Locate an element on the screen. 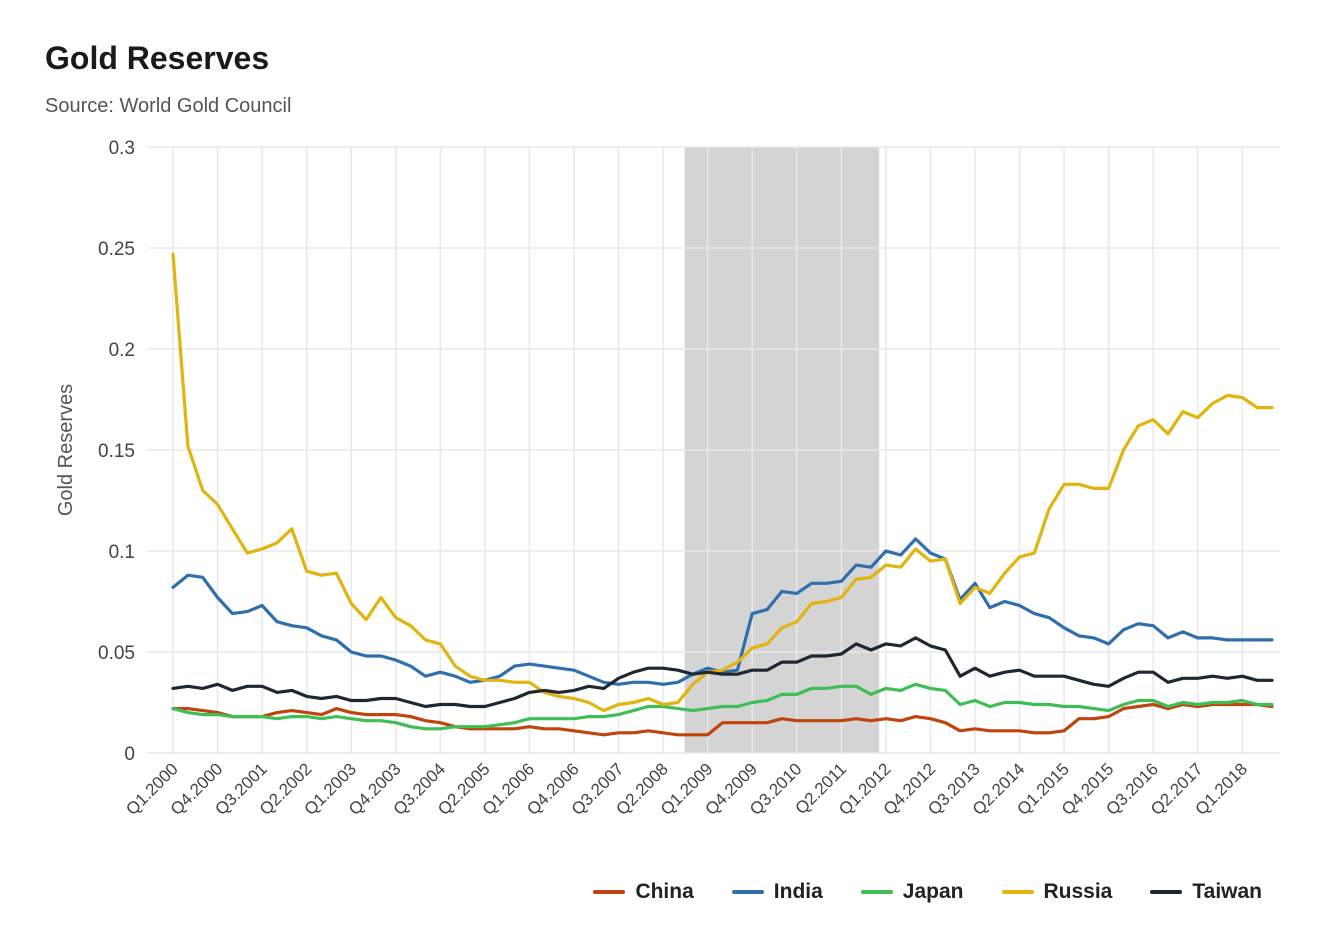 Image resolution: width=1320 pixels, height=940 pixels. y-tick-label: 0.05 is located at coordinates (116, 653).